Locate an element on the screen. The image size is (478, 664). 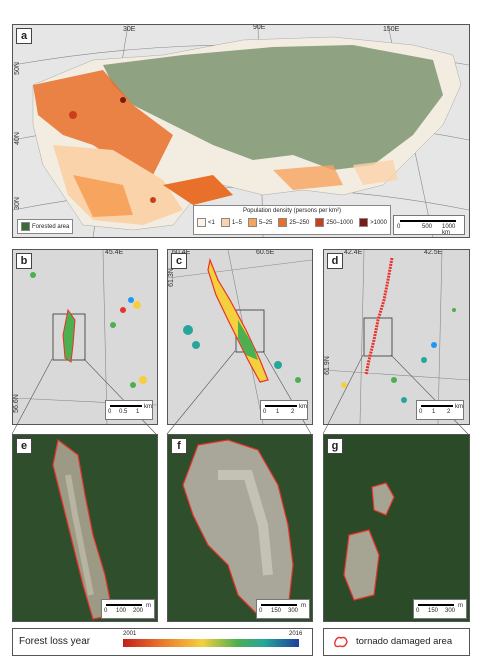
panel-b-coord-lat: 56.6N is located at coordinates (16, 403).